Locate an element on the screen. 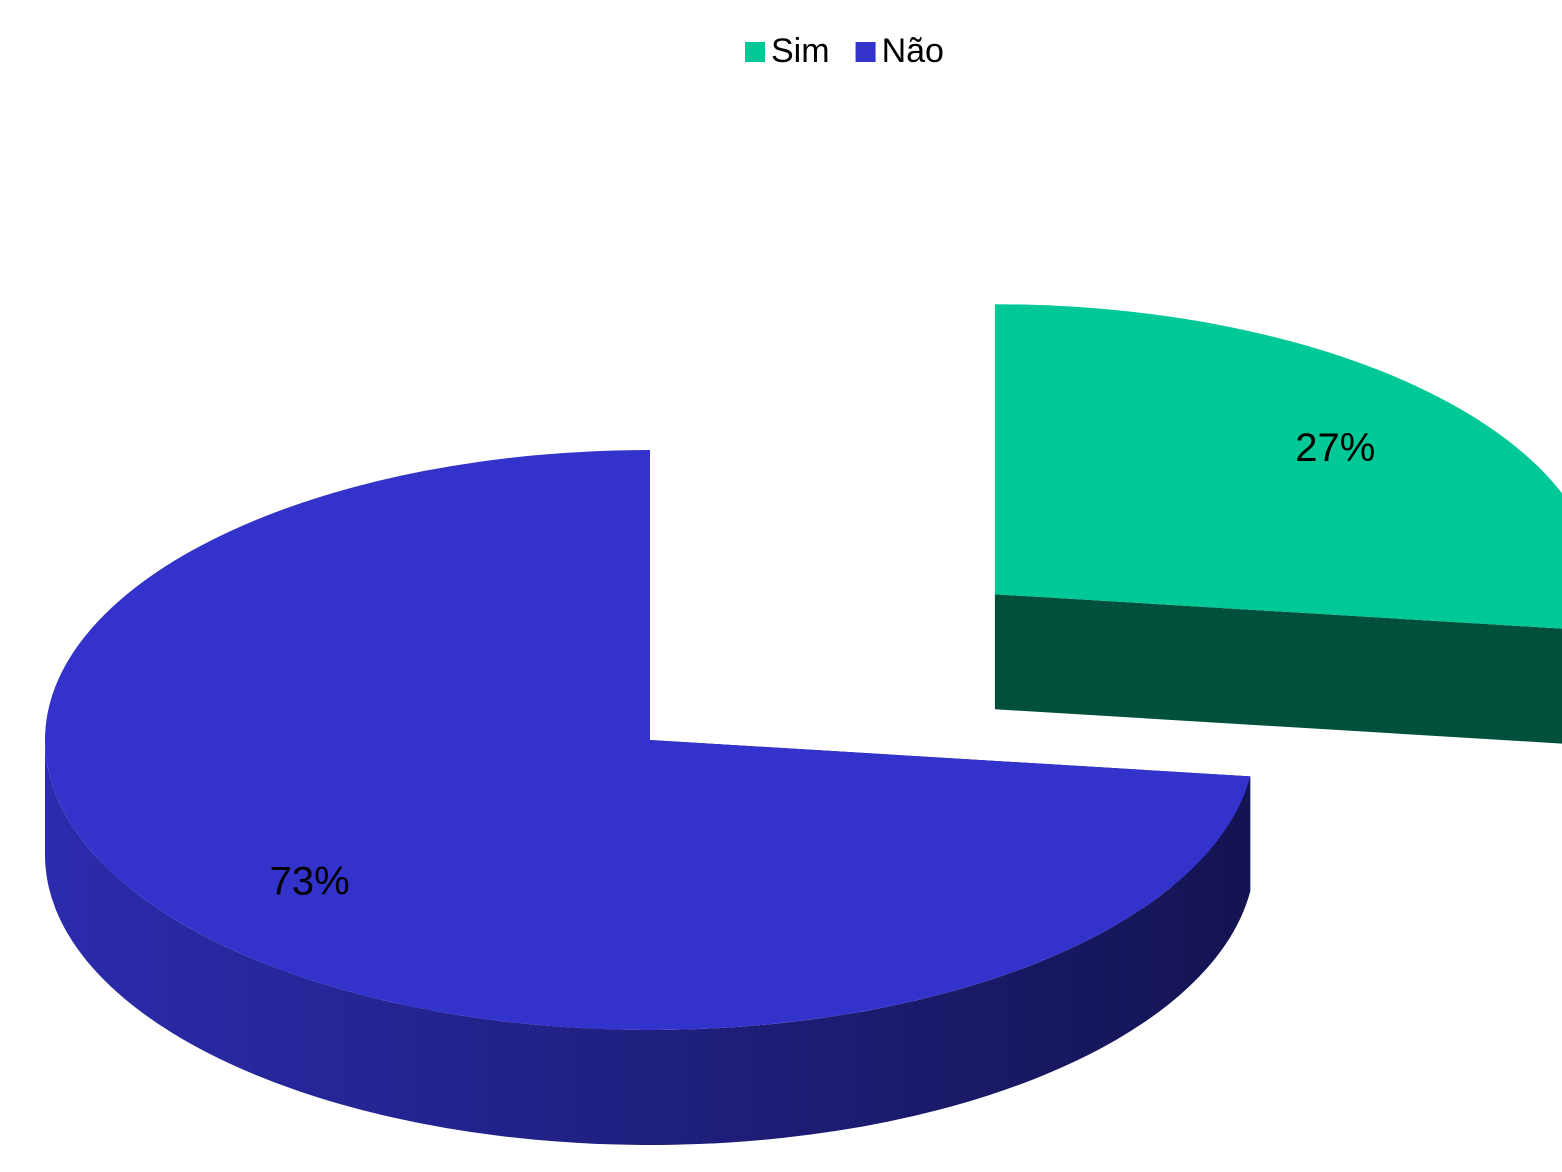 The height and width of the screenshot is (1172, 1562). data-label: 73% is located at coordinates (310, 881).